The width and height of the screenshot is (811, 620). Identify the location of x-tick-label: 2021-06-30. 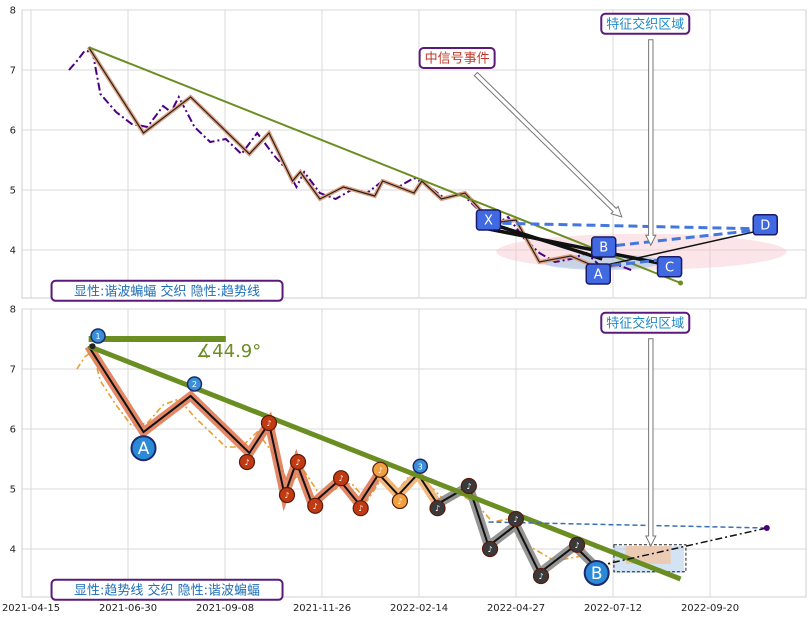
(128, 608).